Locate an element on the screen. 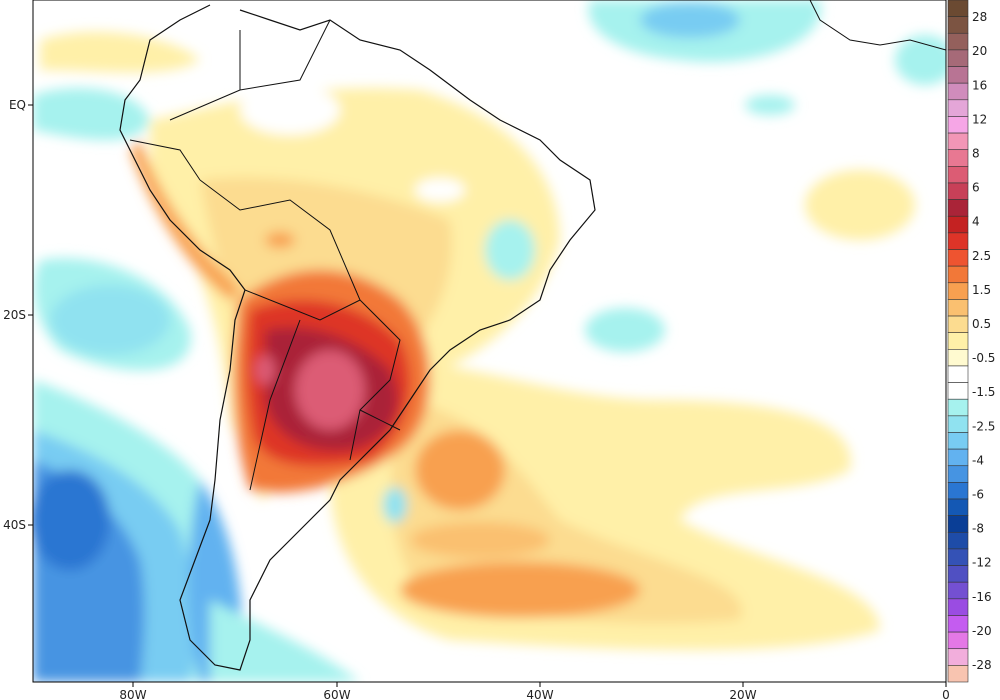 This screenshot has width=1000, height=700. colorbar-label: -12 is located at coordinates (982, 563).